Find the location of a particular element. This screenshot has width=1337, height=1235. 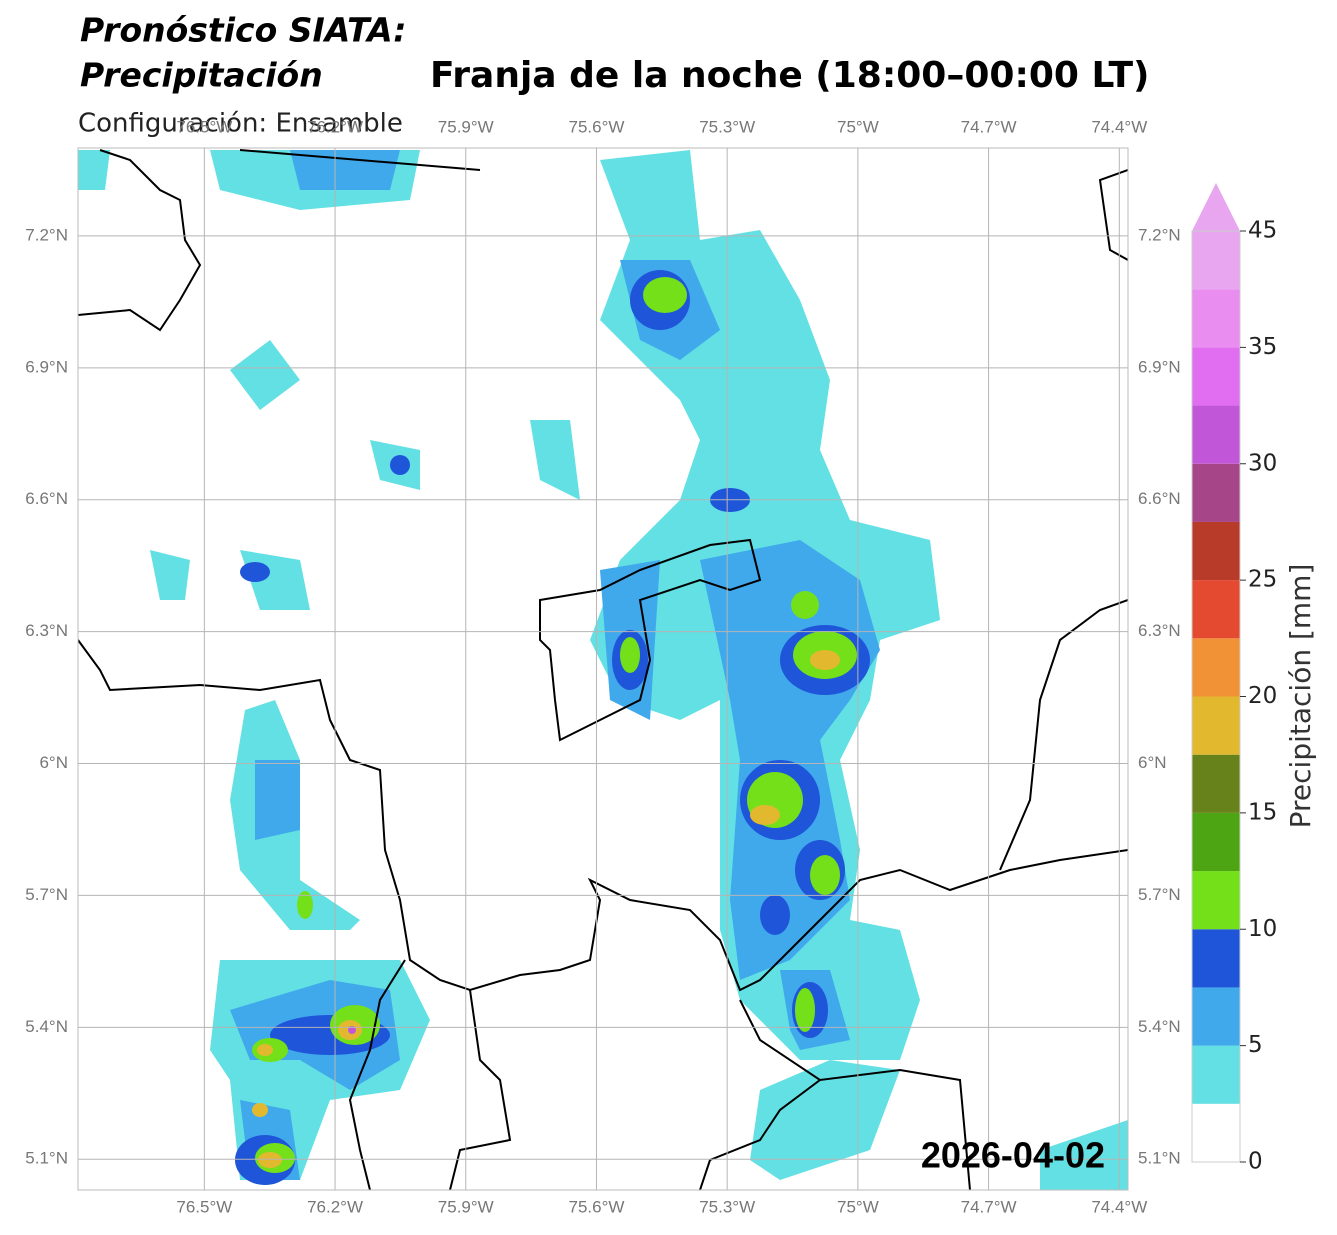

colorbar-tick-label: 30 is located at coordinates (1262, 463).